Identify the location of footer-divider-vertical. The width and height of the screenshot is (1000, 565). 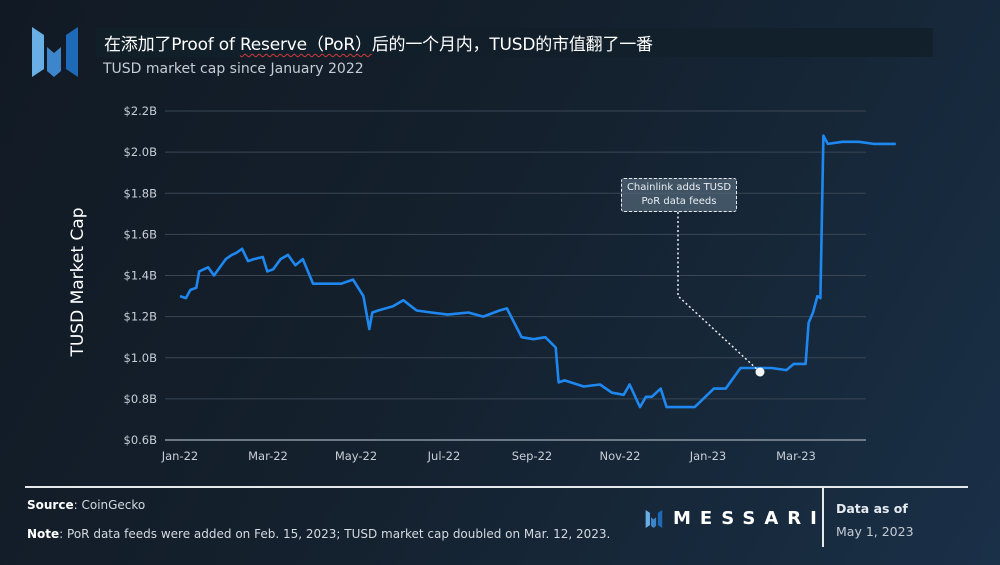
(823, 517).